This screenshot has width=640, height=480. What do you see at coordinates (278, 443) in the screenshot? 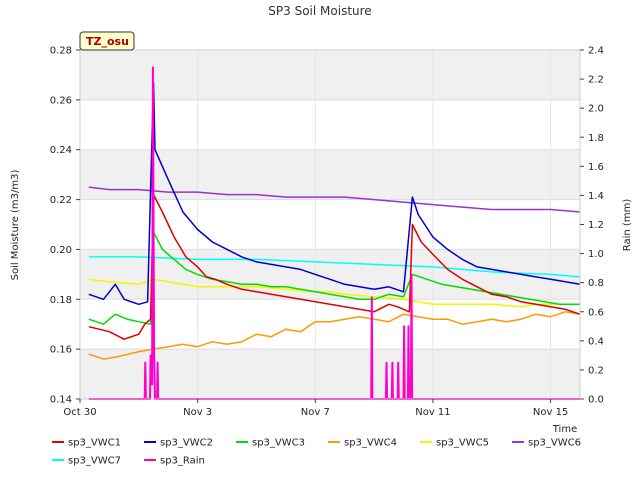
I see `legend-label: sp3_VWC3` at bounding box center [278, 443].